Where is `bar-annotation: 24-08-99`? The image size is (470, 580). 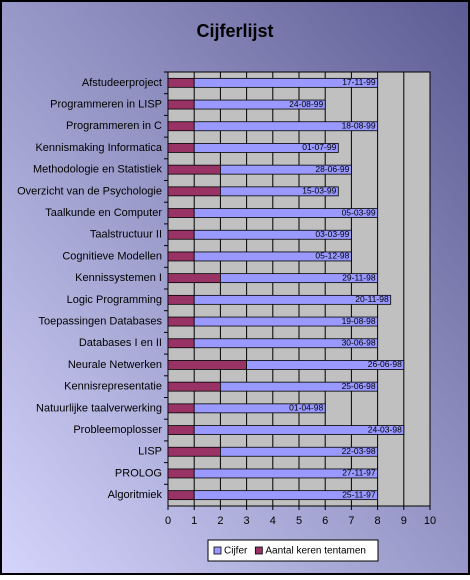
bar-annotation: 24-08-99 is located at coordinates (306, 104).